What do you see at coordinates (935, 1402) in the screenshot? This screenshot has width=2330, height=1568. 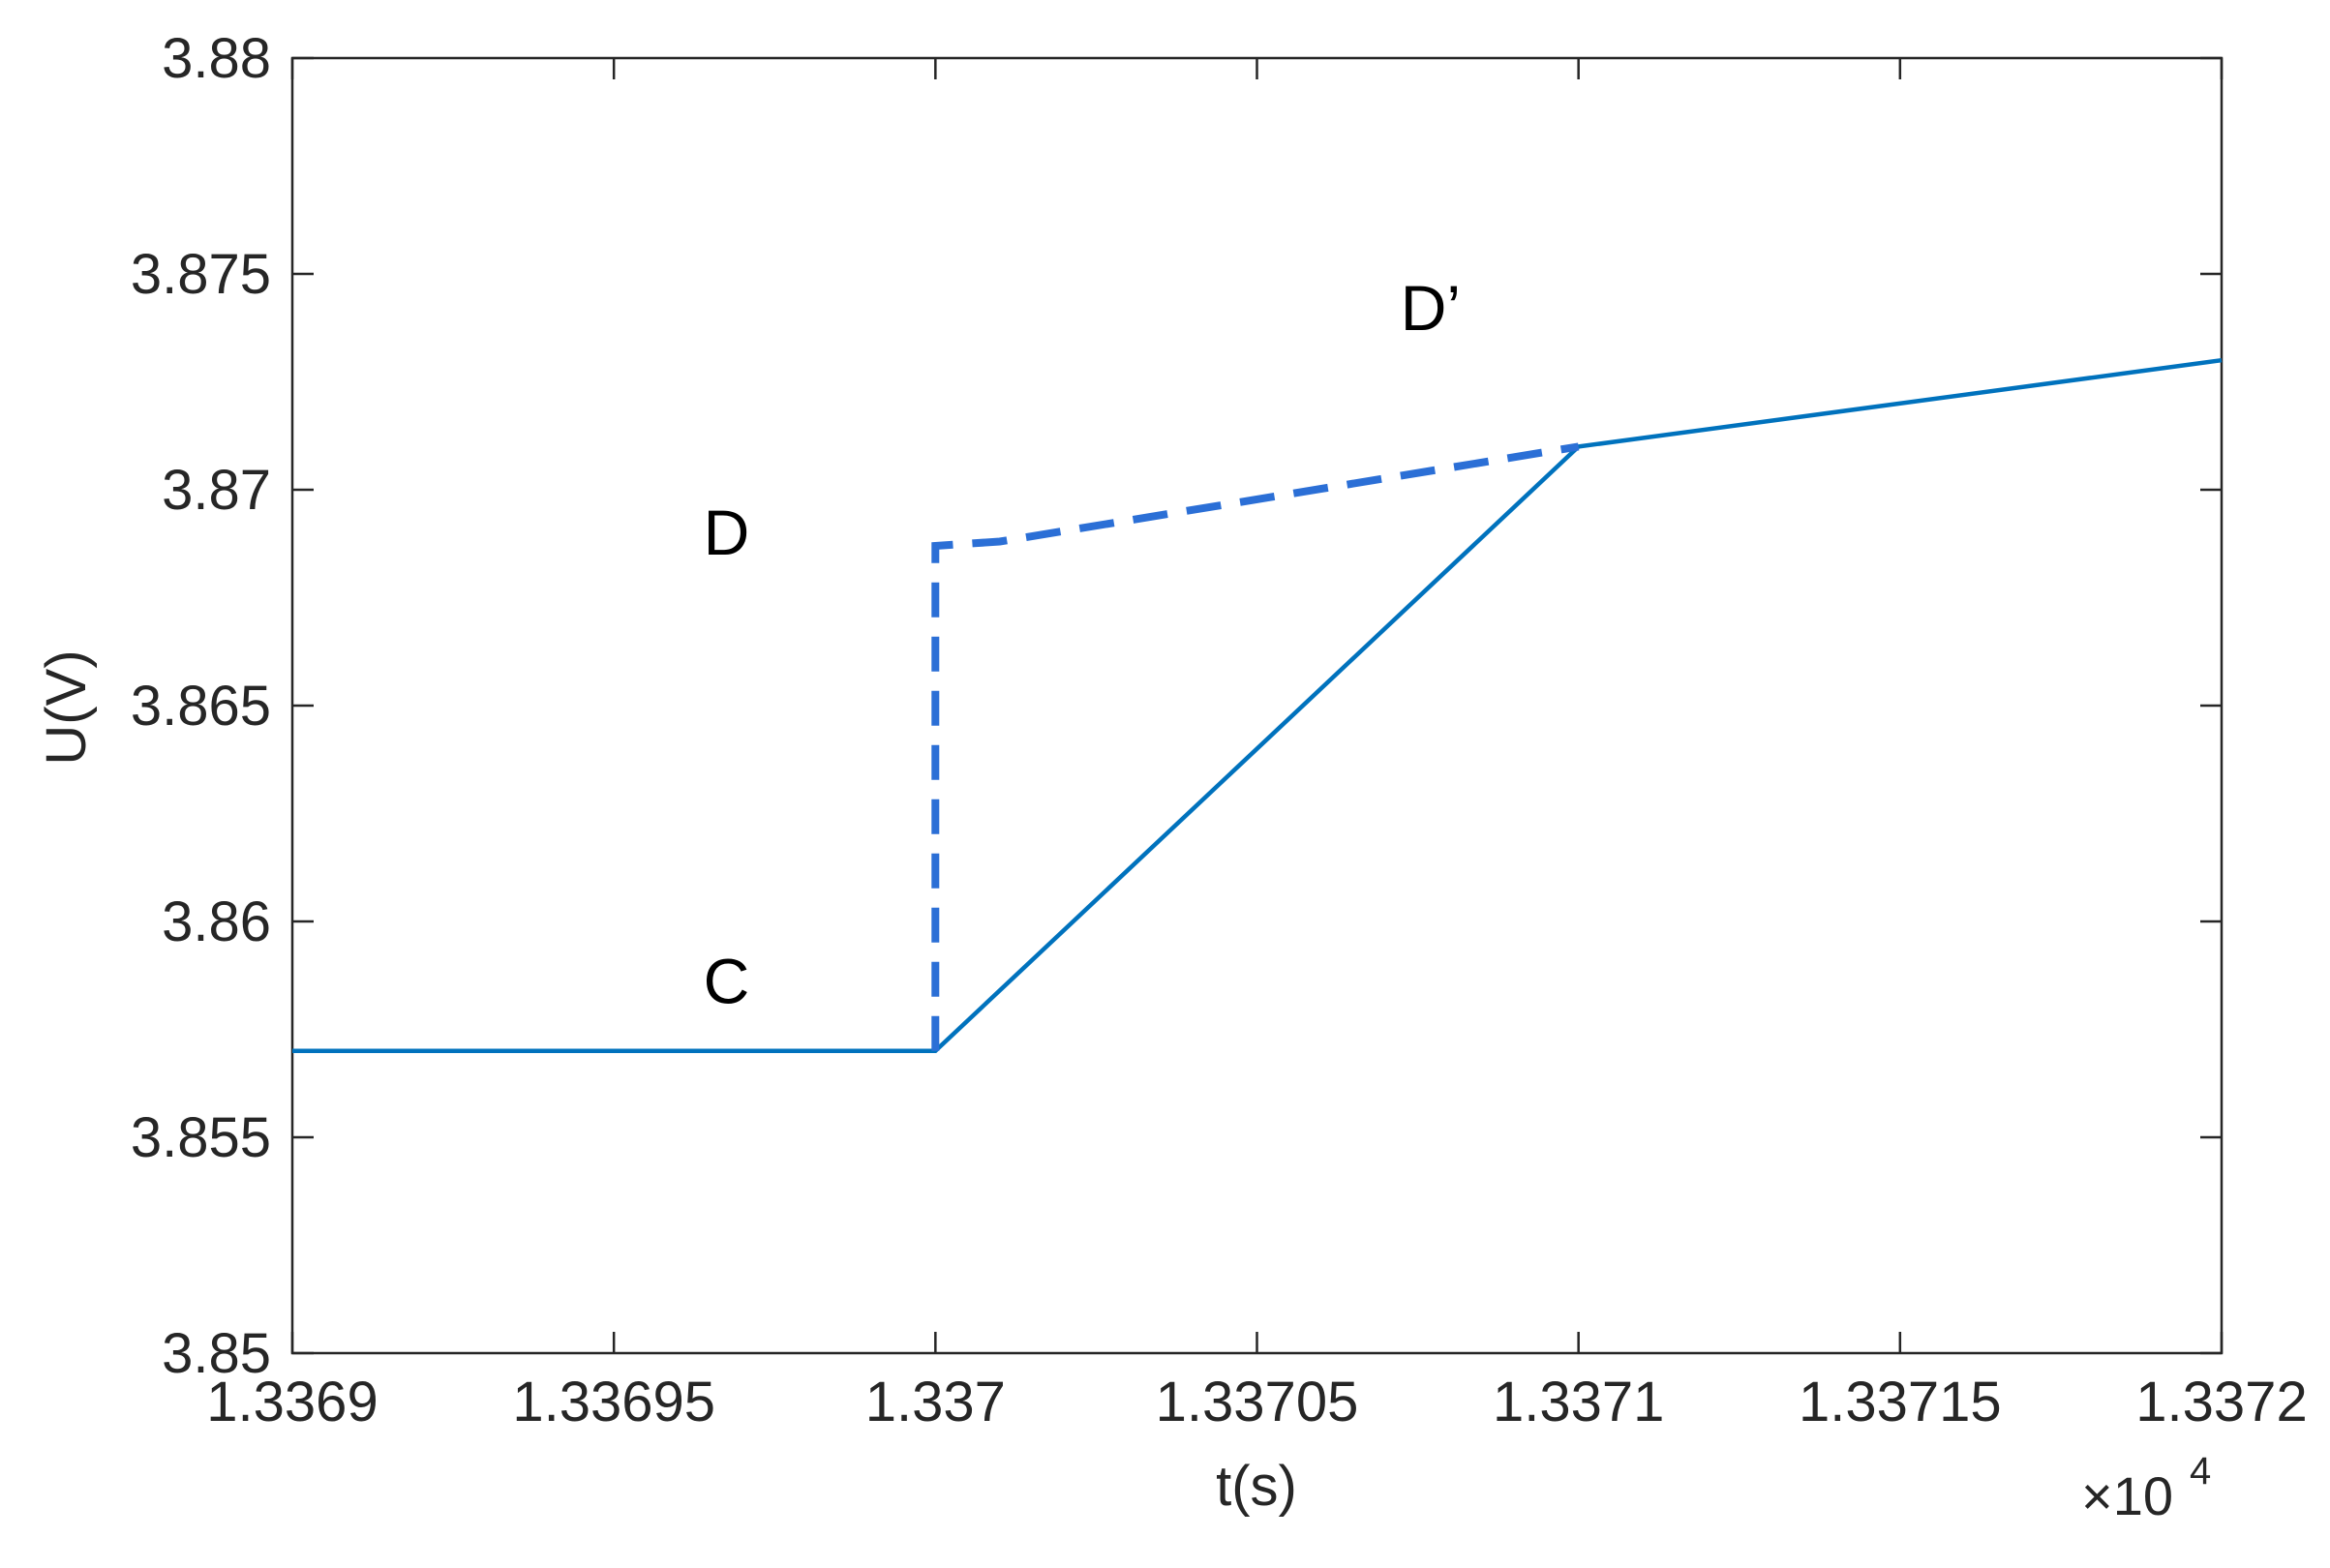 I see `x-tick-label: 1.337` at bounding box center [935, 1402].